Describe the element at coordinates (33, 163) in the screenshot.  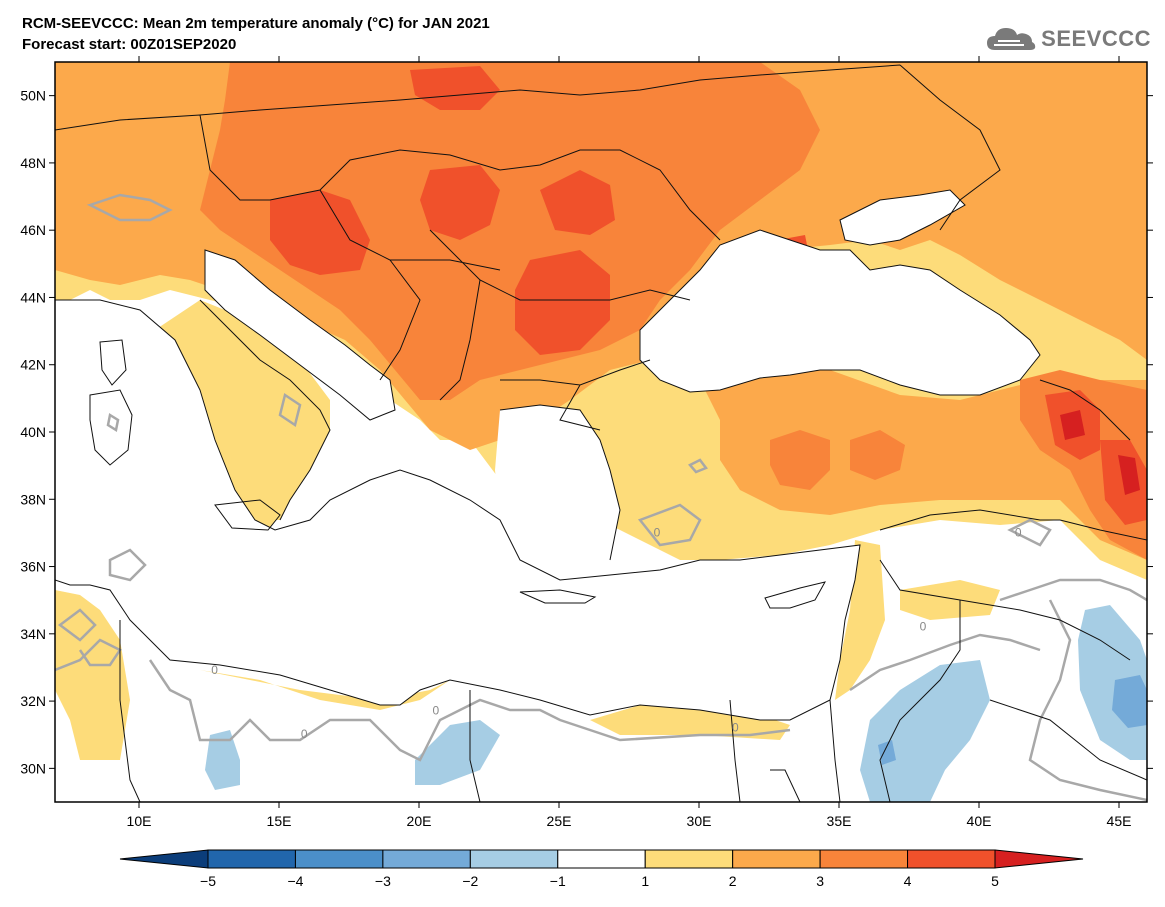
I see `lat-tick-label: 48N` at that location.